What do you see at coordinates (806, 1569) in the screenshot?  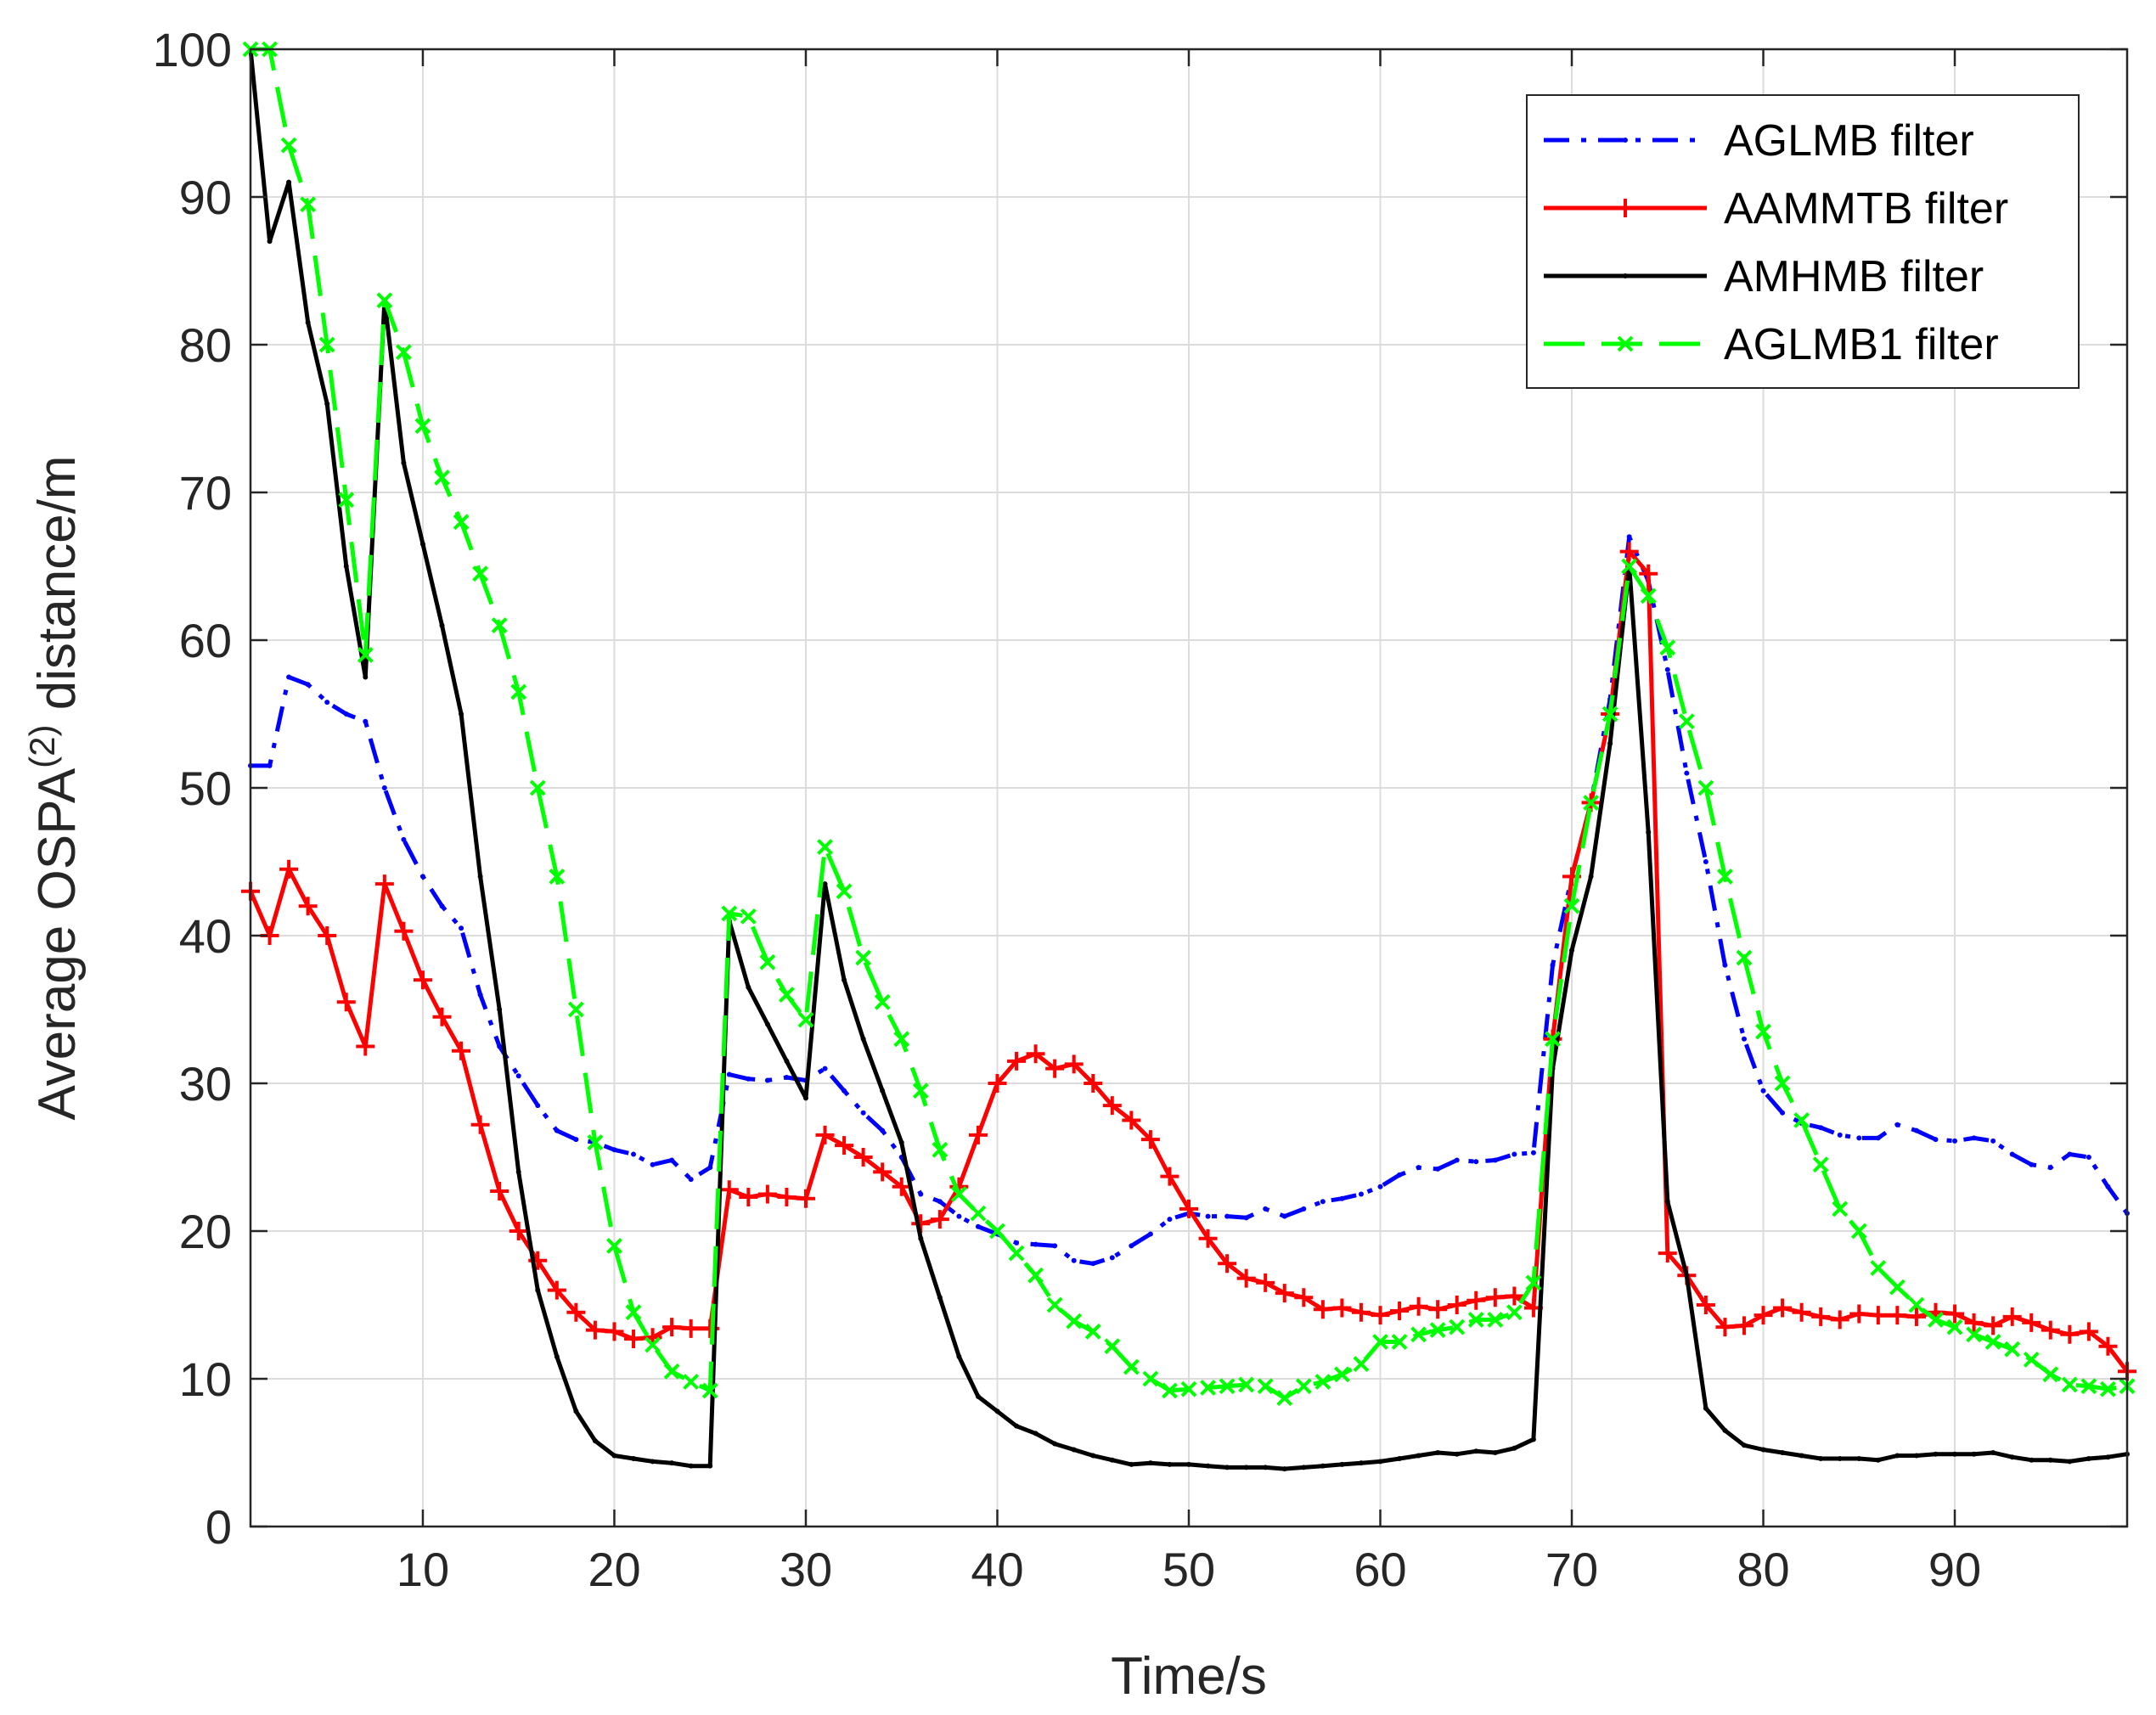 I see `x-tick-label: 30` at bounding box center [806, 1569].